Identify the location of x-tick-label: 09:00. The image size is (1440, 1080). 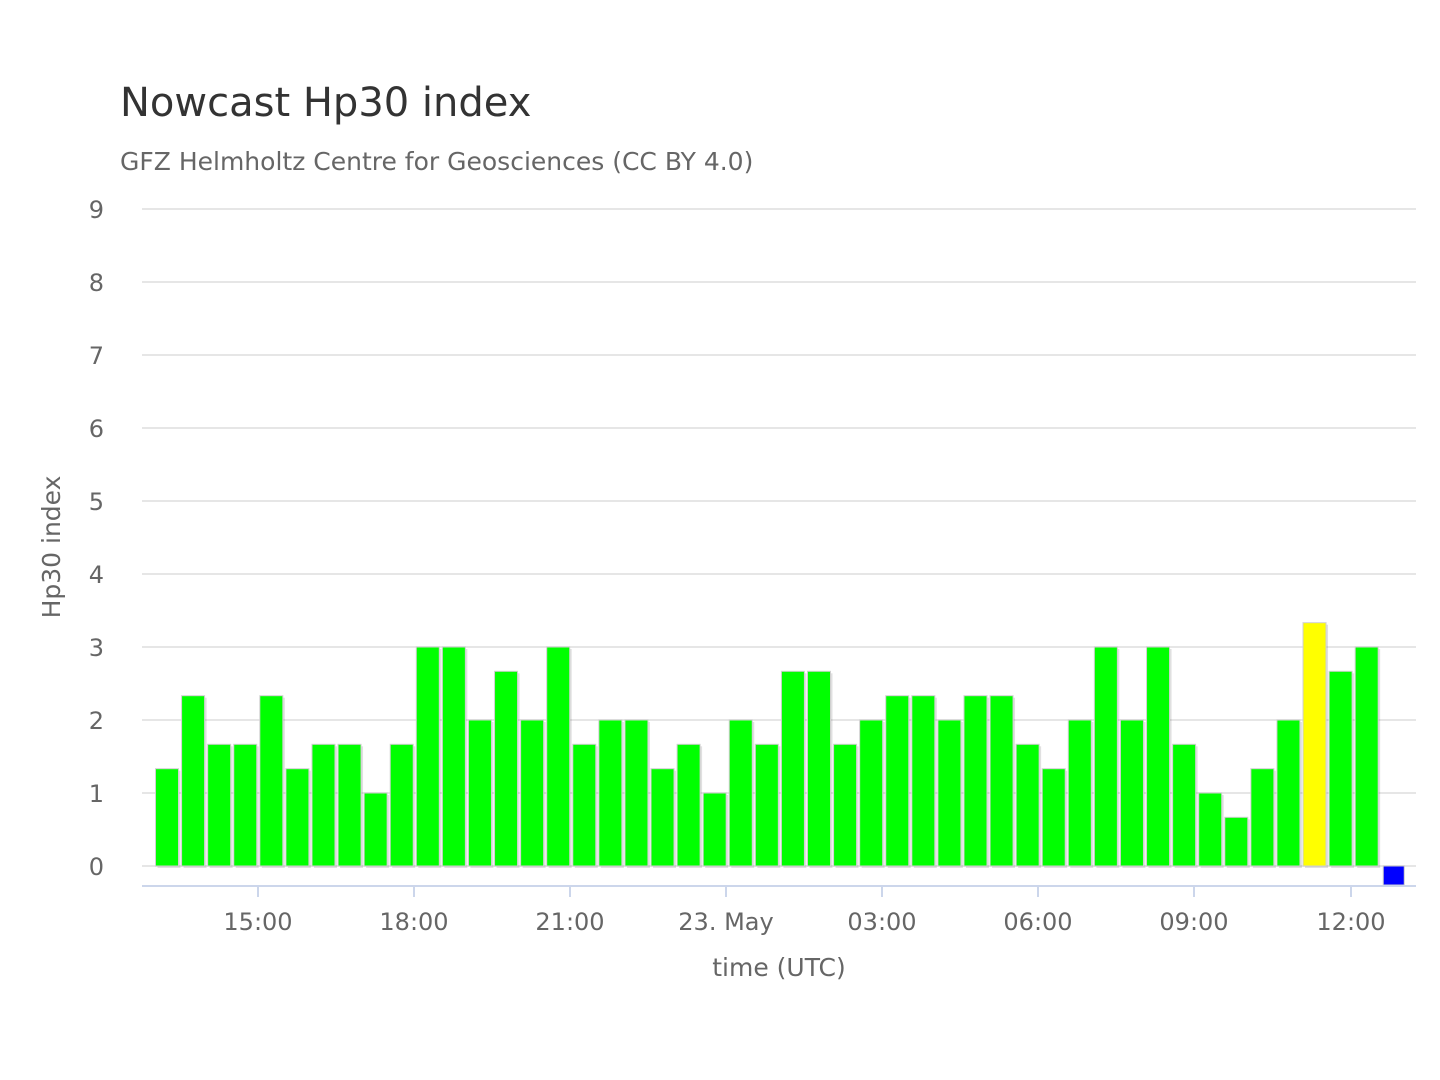
(1193, 922).